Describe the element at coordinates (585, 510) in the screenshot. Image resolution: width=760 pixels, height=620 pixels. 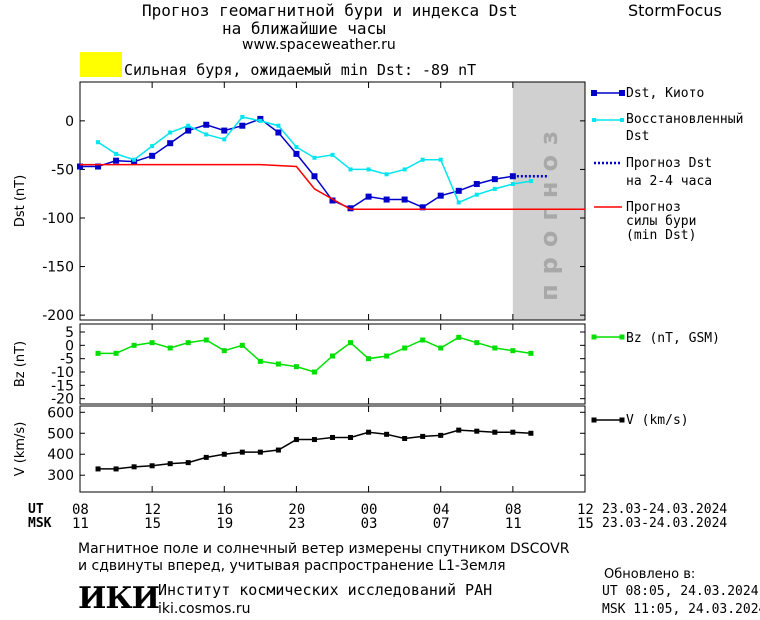
I see `ut-tick-label: 12` at that location.